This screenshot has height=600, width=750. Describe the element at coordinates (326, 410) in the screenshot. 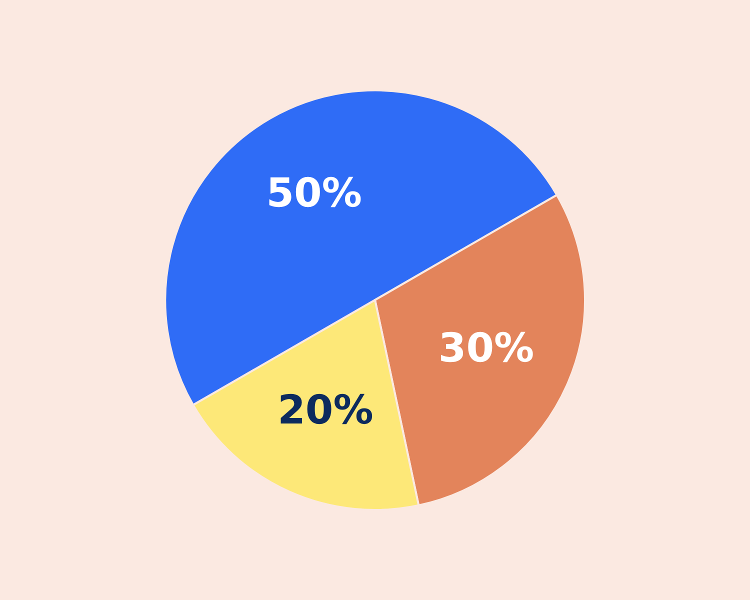

I see `data-label: 20%` at that location.